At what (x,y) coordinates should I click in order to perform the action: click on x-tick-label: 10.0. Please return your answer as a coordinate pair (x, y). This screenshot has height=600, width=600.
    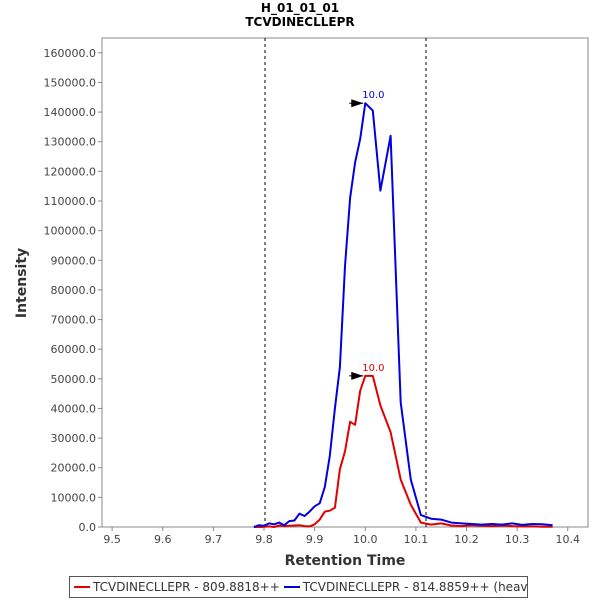
    Looking at the image, I should click on (365, 539).